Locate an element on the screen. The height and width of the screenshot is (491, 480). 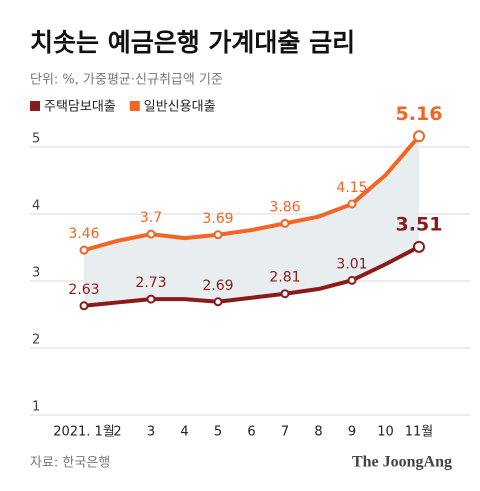
y-tick-label: 3 is located at coordinates (36, 273).